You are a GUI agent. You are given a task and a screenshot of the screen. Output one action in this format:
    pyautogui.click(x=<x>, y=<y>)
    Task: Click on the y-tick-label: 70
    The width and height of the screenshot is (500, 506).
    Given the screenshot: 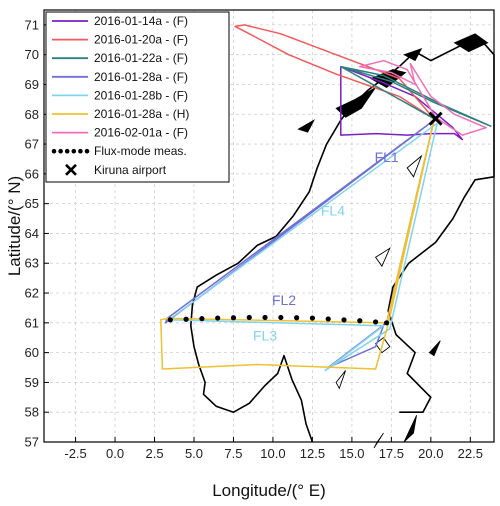 What is the action you would take?
    pyautogui.click(x=32, y=54)
    